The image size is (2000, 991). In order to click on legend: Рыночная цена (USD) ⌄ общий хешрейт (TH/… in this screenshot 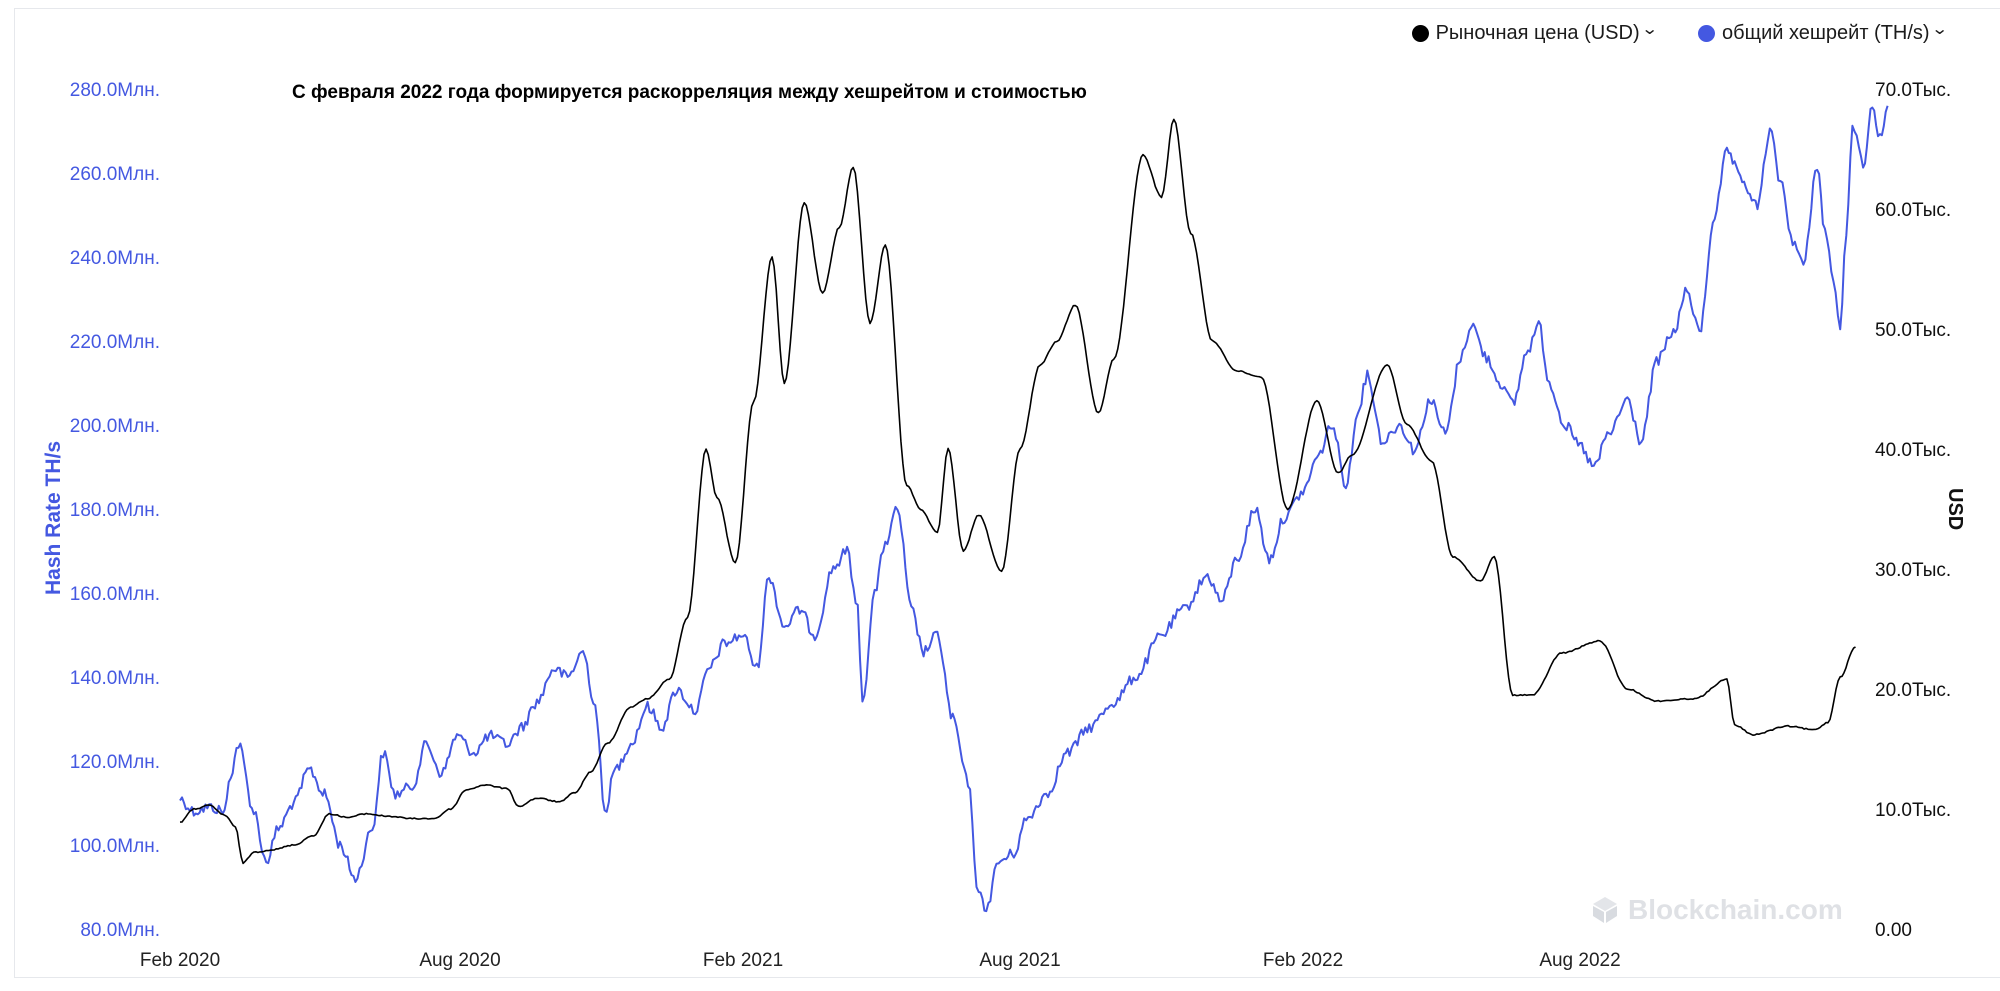, I will do `click(1680, 32)`.